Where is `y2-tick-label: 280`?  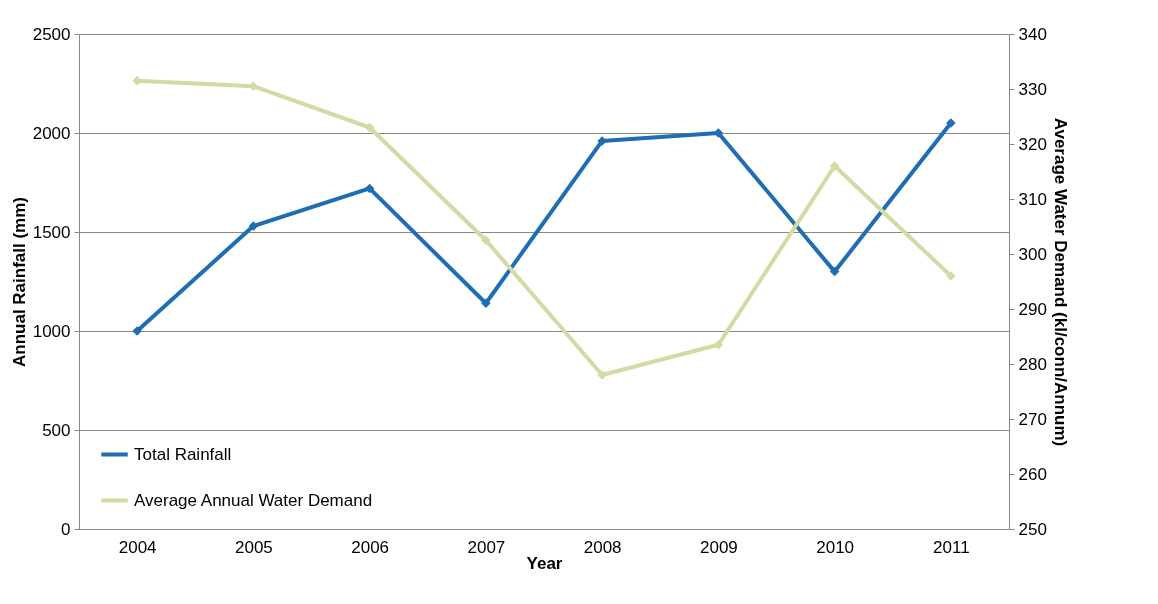 y2-tick-label: 280 is located at coordinates (1032, 364).